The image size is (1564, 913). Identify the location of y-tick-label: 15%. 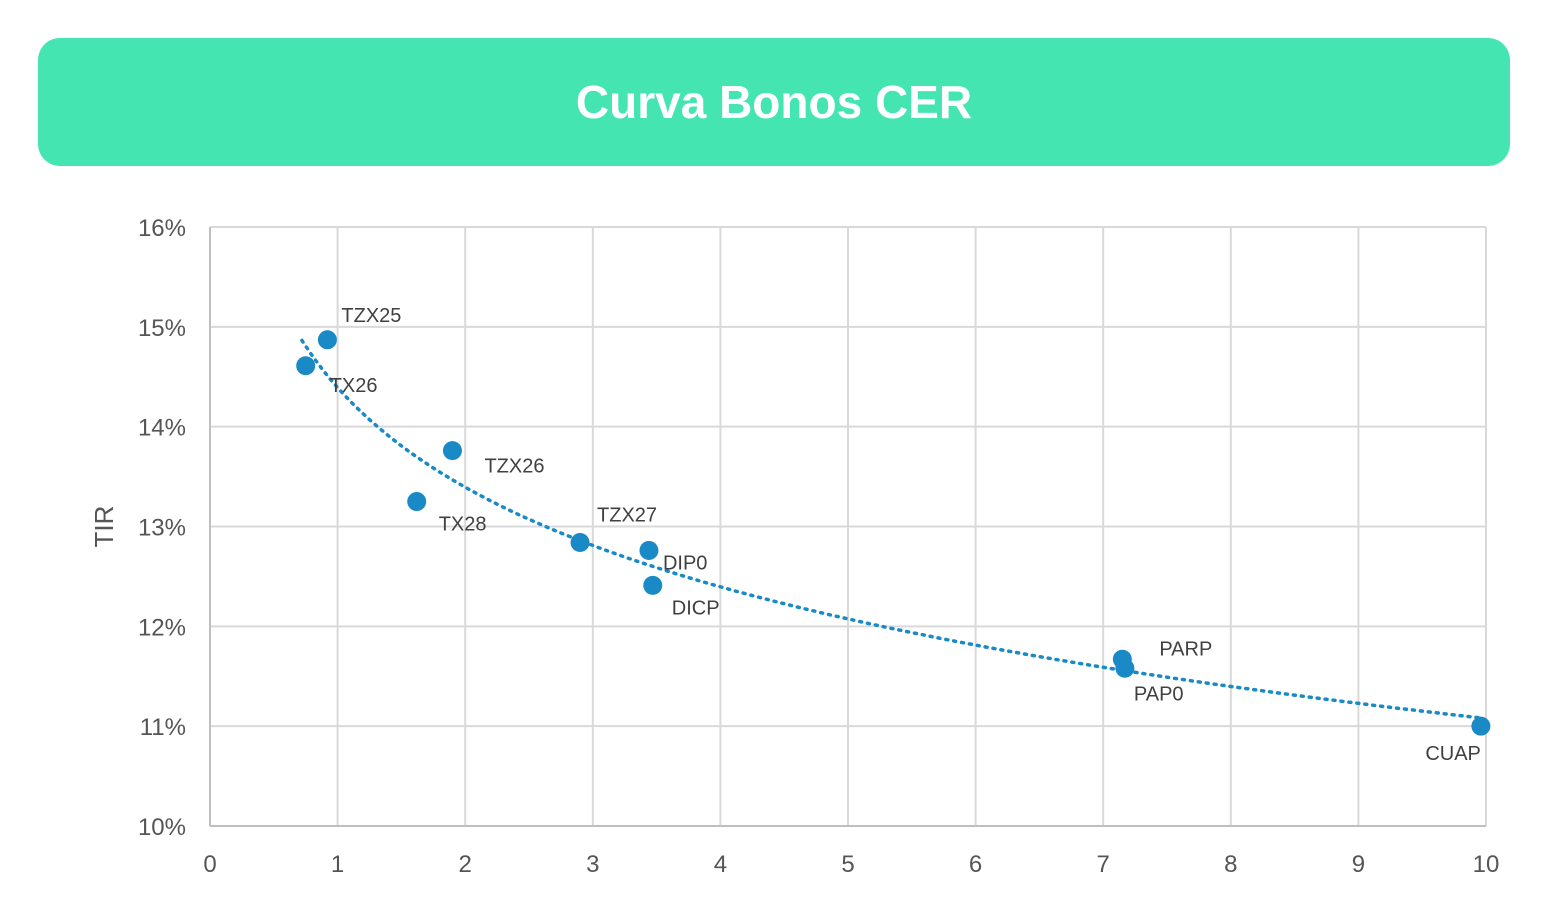
(162, 328).